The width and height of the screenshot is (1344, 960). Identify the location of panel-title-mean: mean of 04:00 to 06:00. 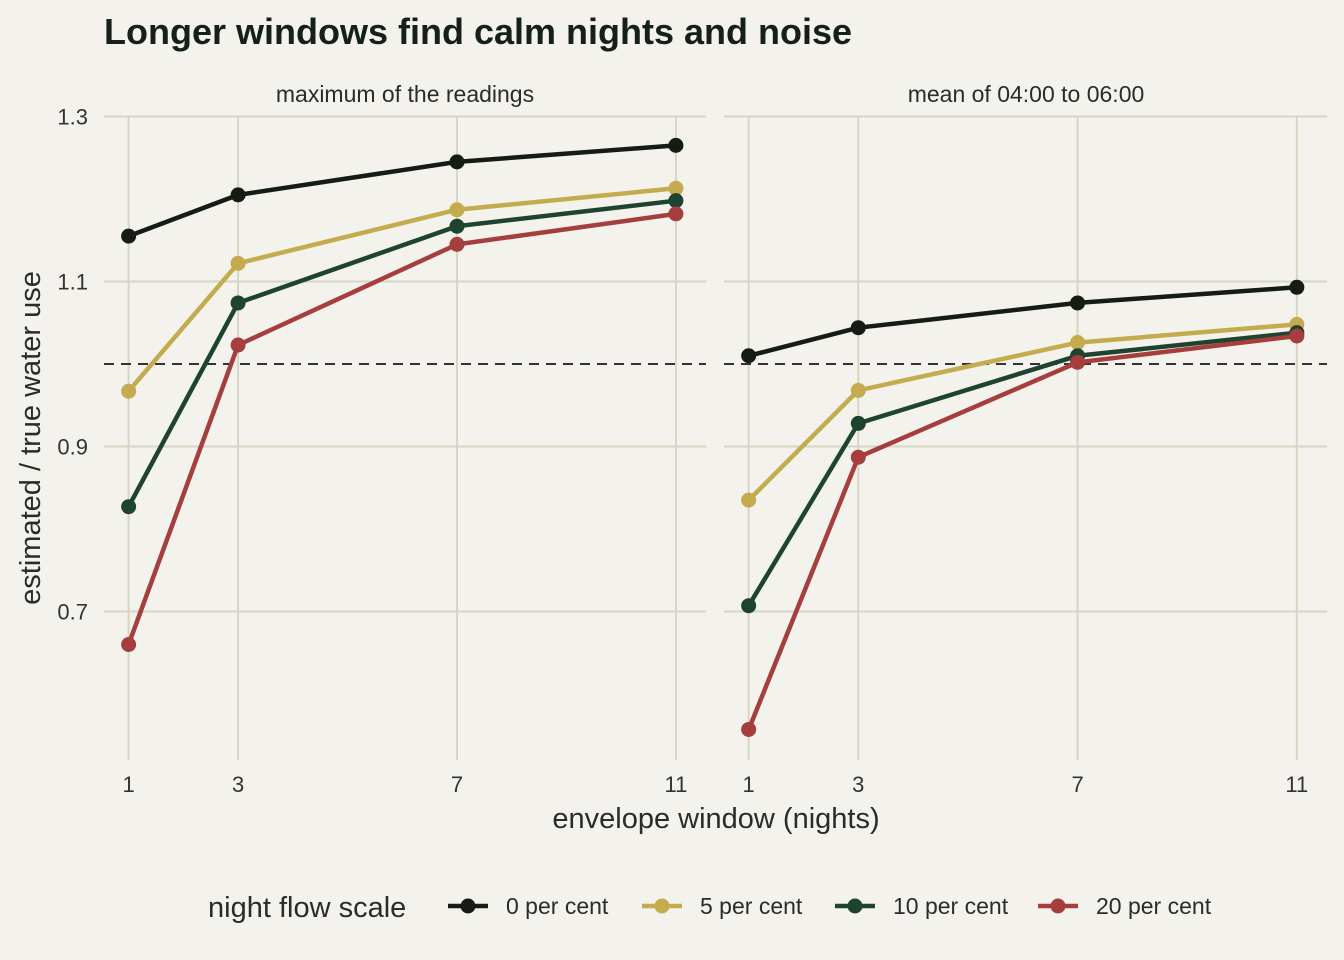
(1026, 94).